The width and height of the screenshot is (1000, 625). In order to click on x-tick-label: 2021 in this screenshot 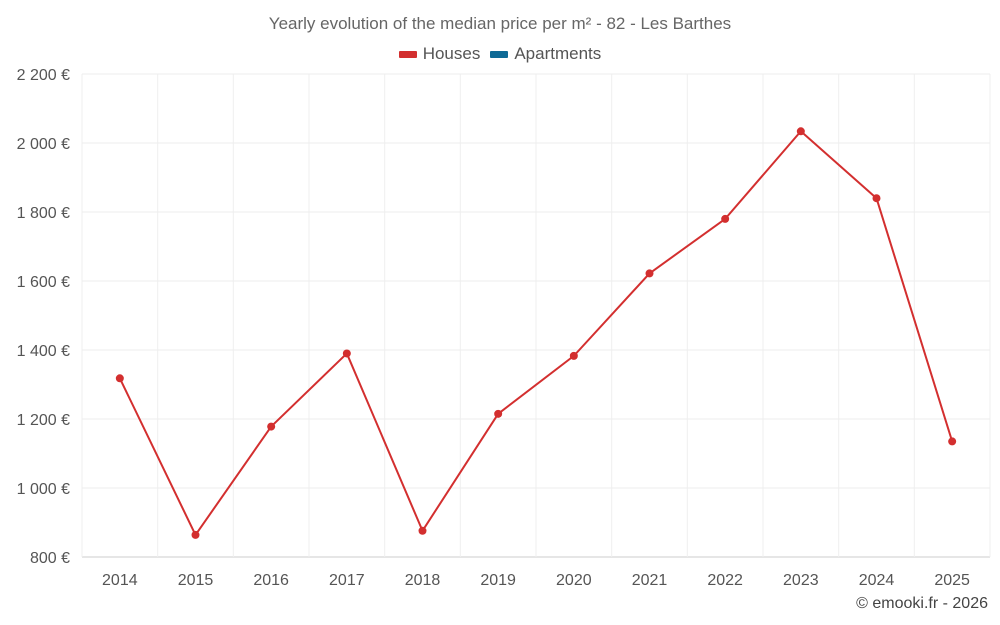, I will do `click(650, 580)`.